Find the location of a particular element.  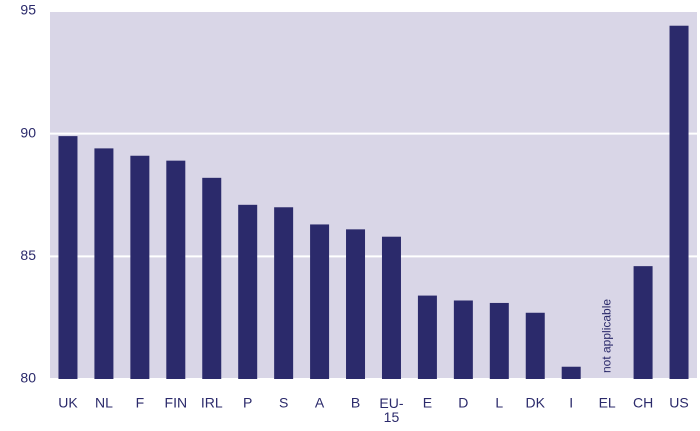

x-tick-label: D is located at coordinates (463, 403).